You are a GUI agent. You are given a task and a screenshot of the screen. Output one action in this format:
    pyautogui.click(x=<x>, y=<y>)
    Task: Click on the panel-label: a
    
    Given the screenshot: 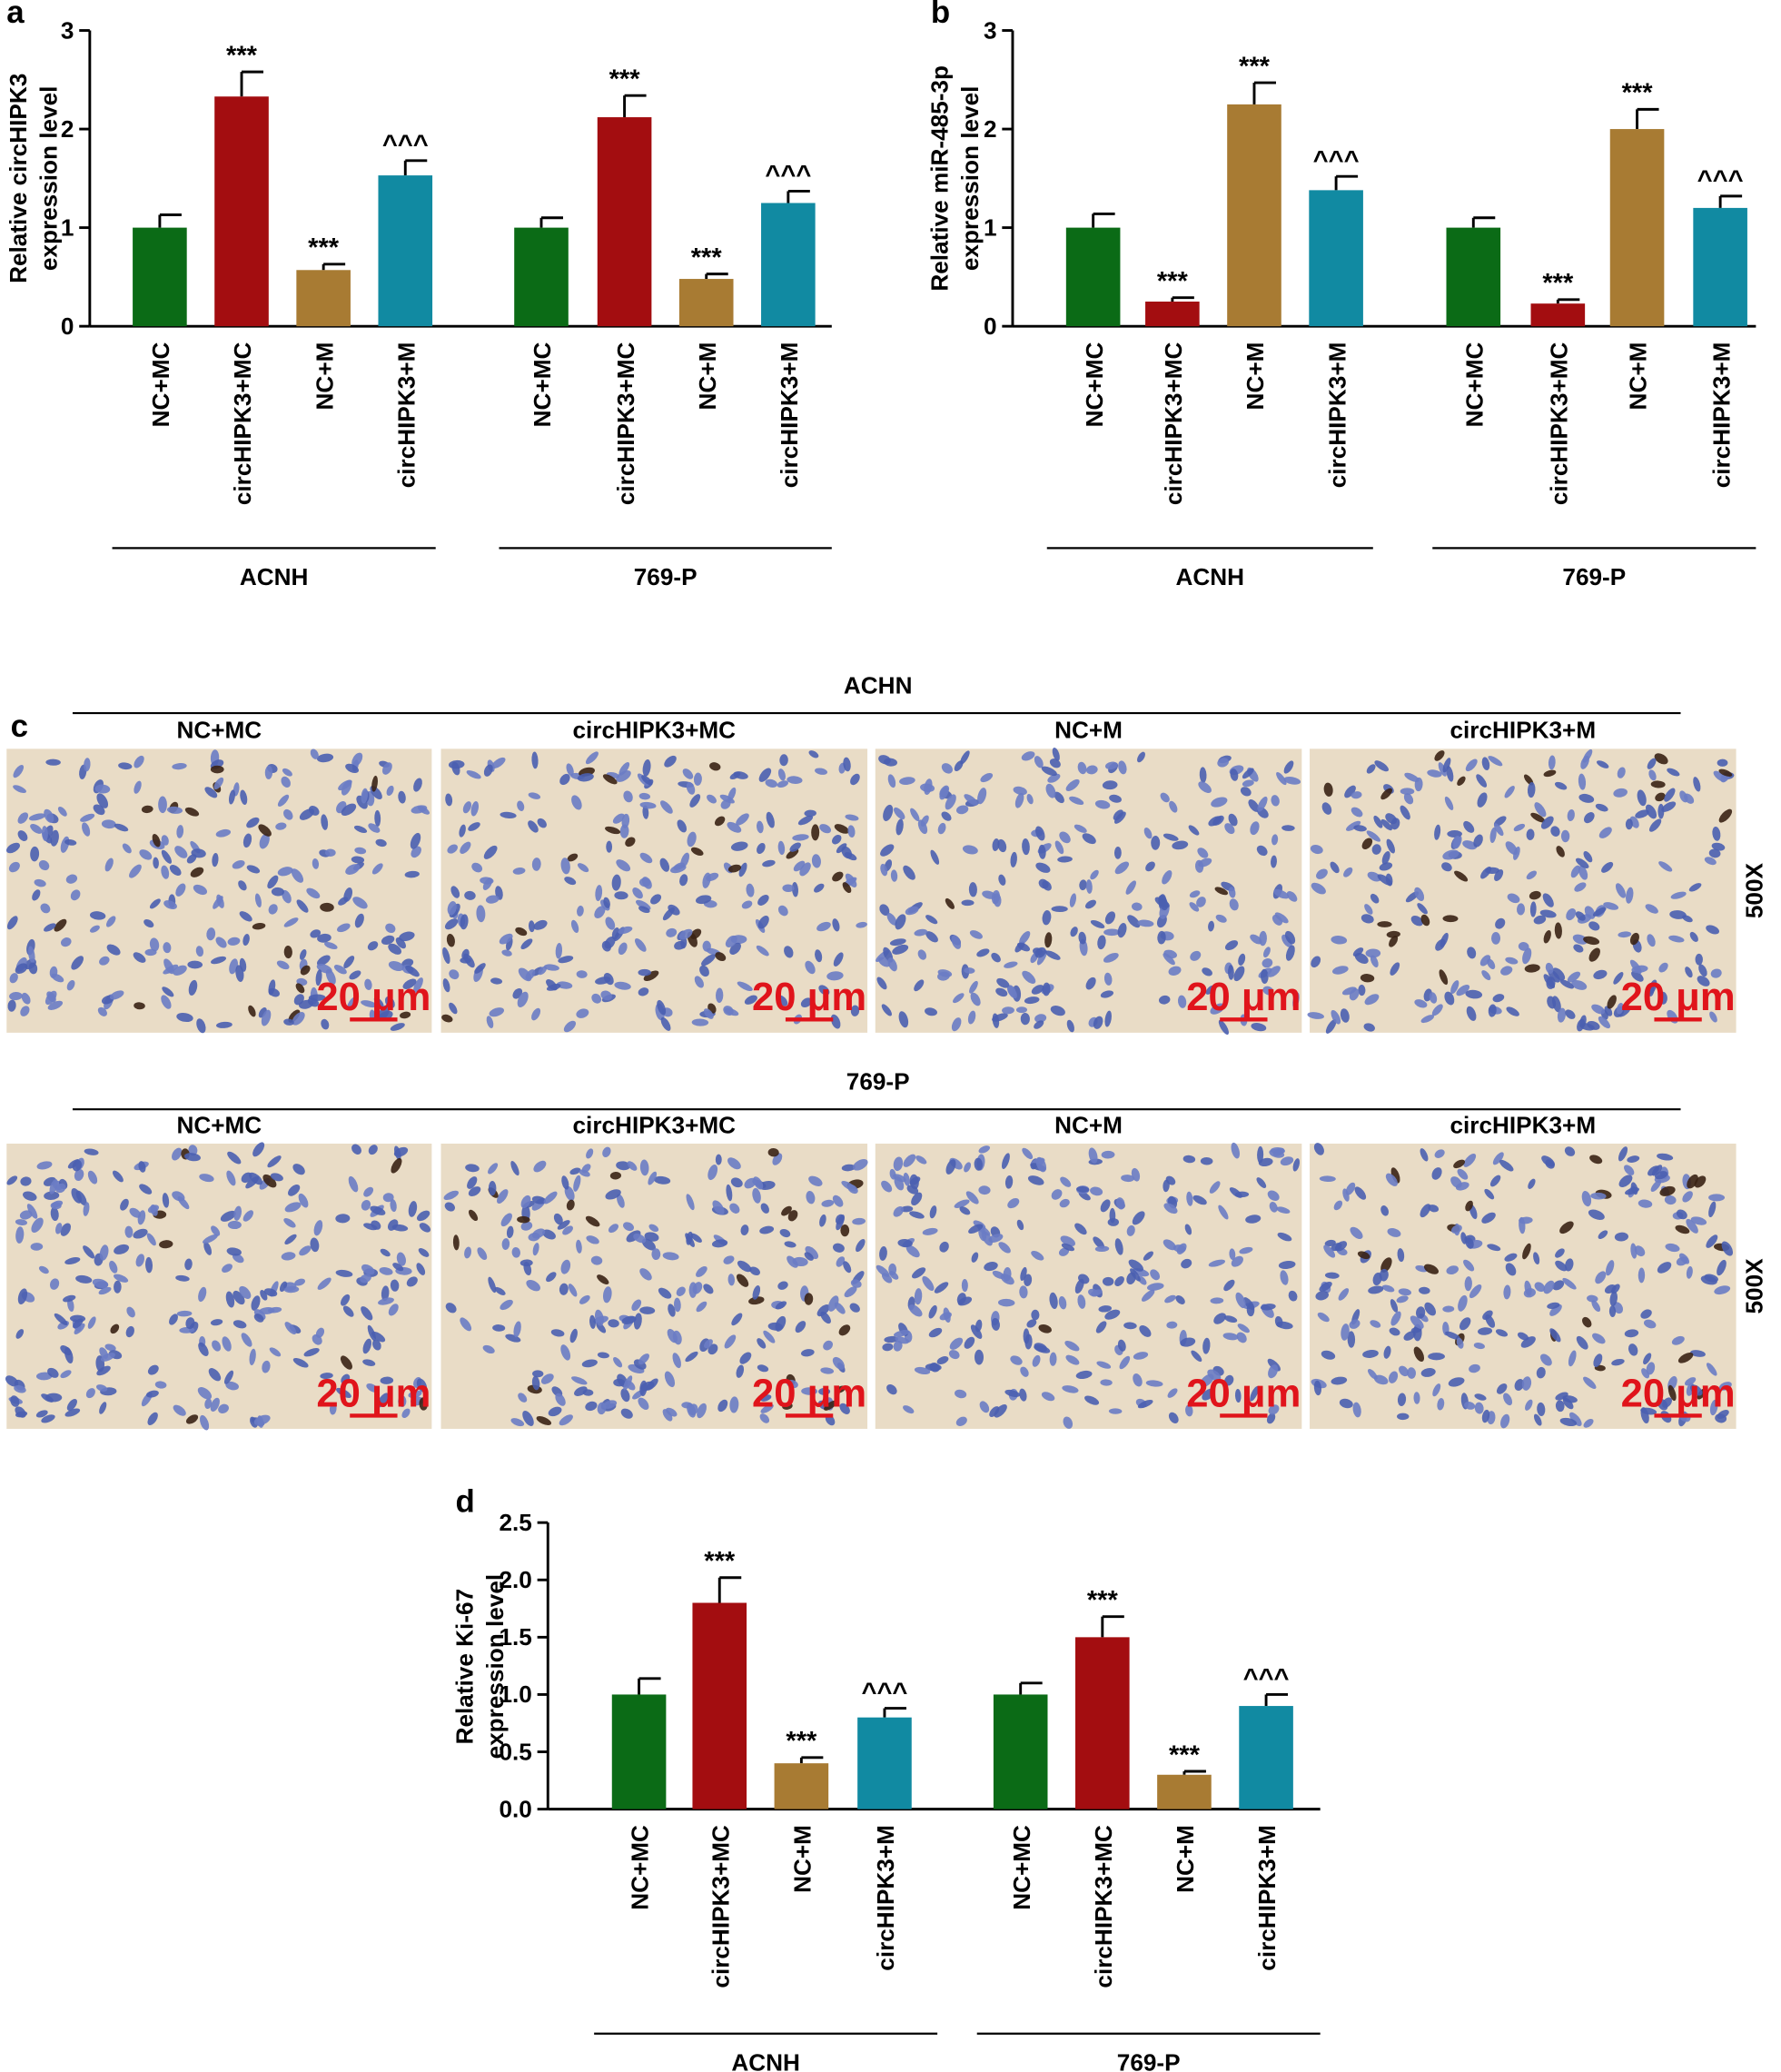 What is the action you would take?
    pyautogui.click(x=15, y=15)
    